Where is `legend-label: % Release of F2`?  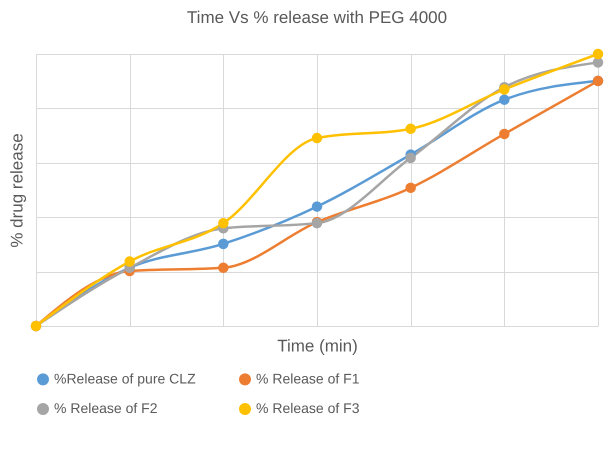 legend-label: % Release of F2 is located at coordinates (106, 408).